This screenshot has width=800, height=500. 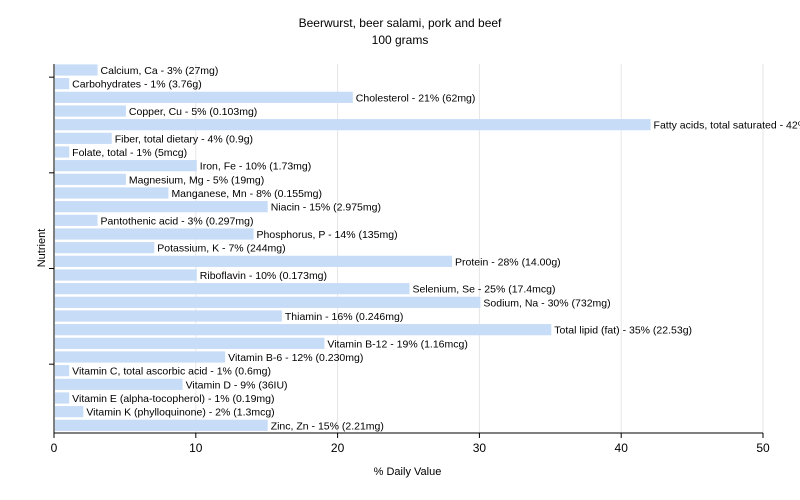 I want to click on chart-subtitle: 100 grams, so click(x=400, y=40).